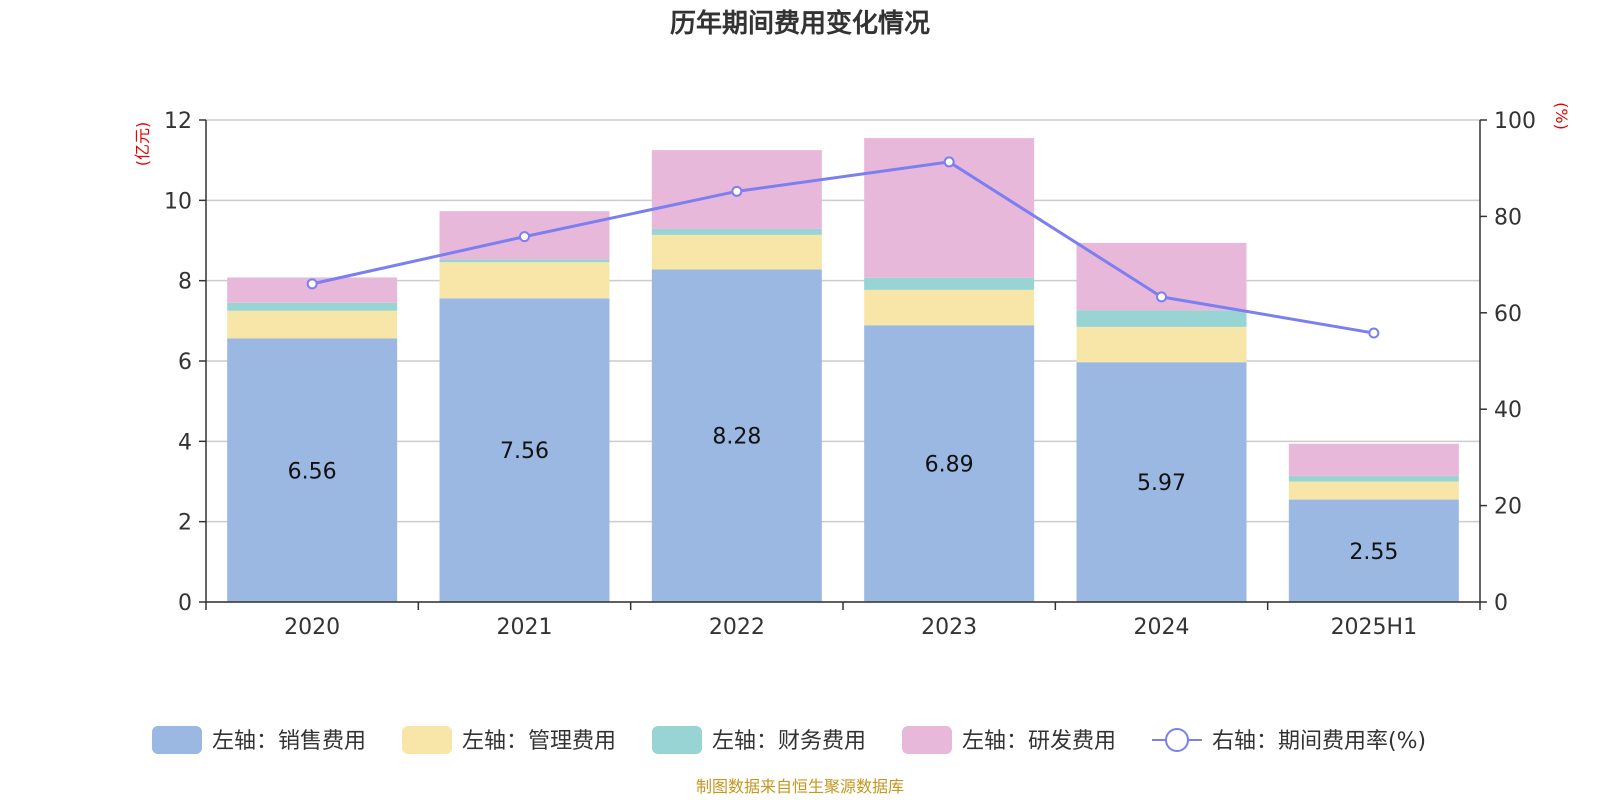 This screenshot has width=1600, height=800. I want to click on x-tick-label: 2022, so click(737, 627).